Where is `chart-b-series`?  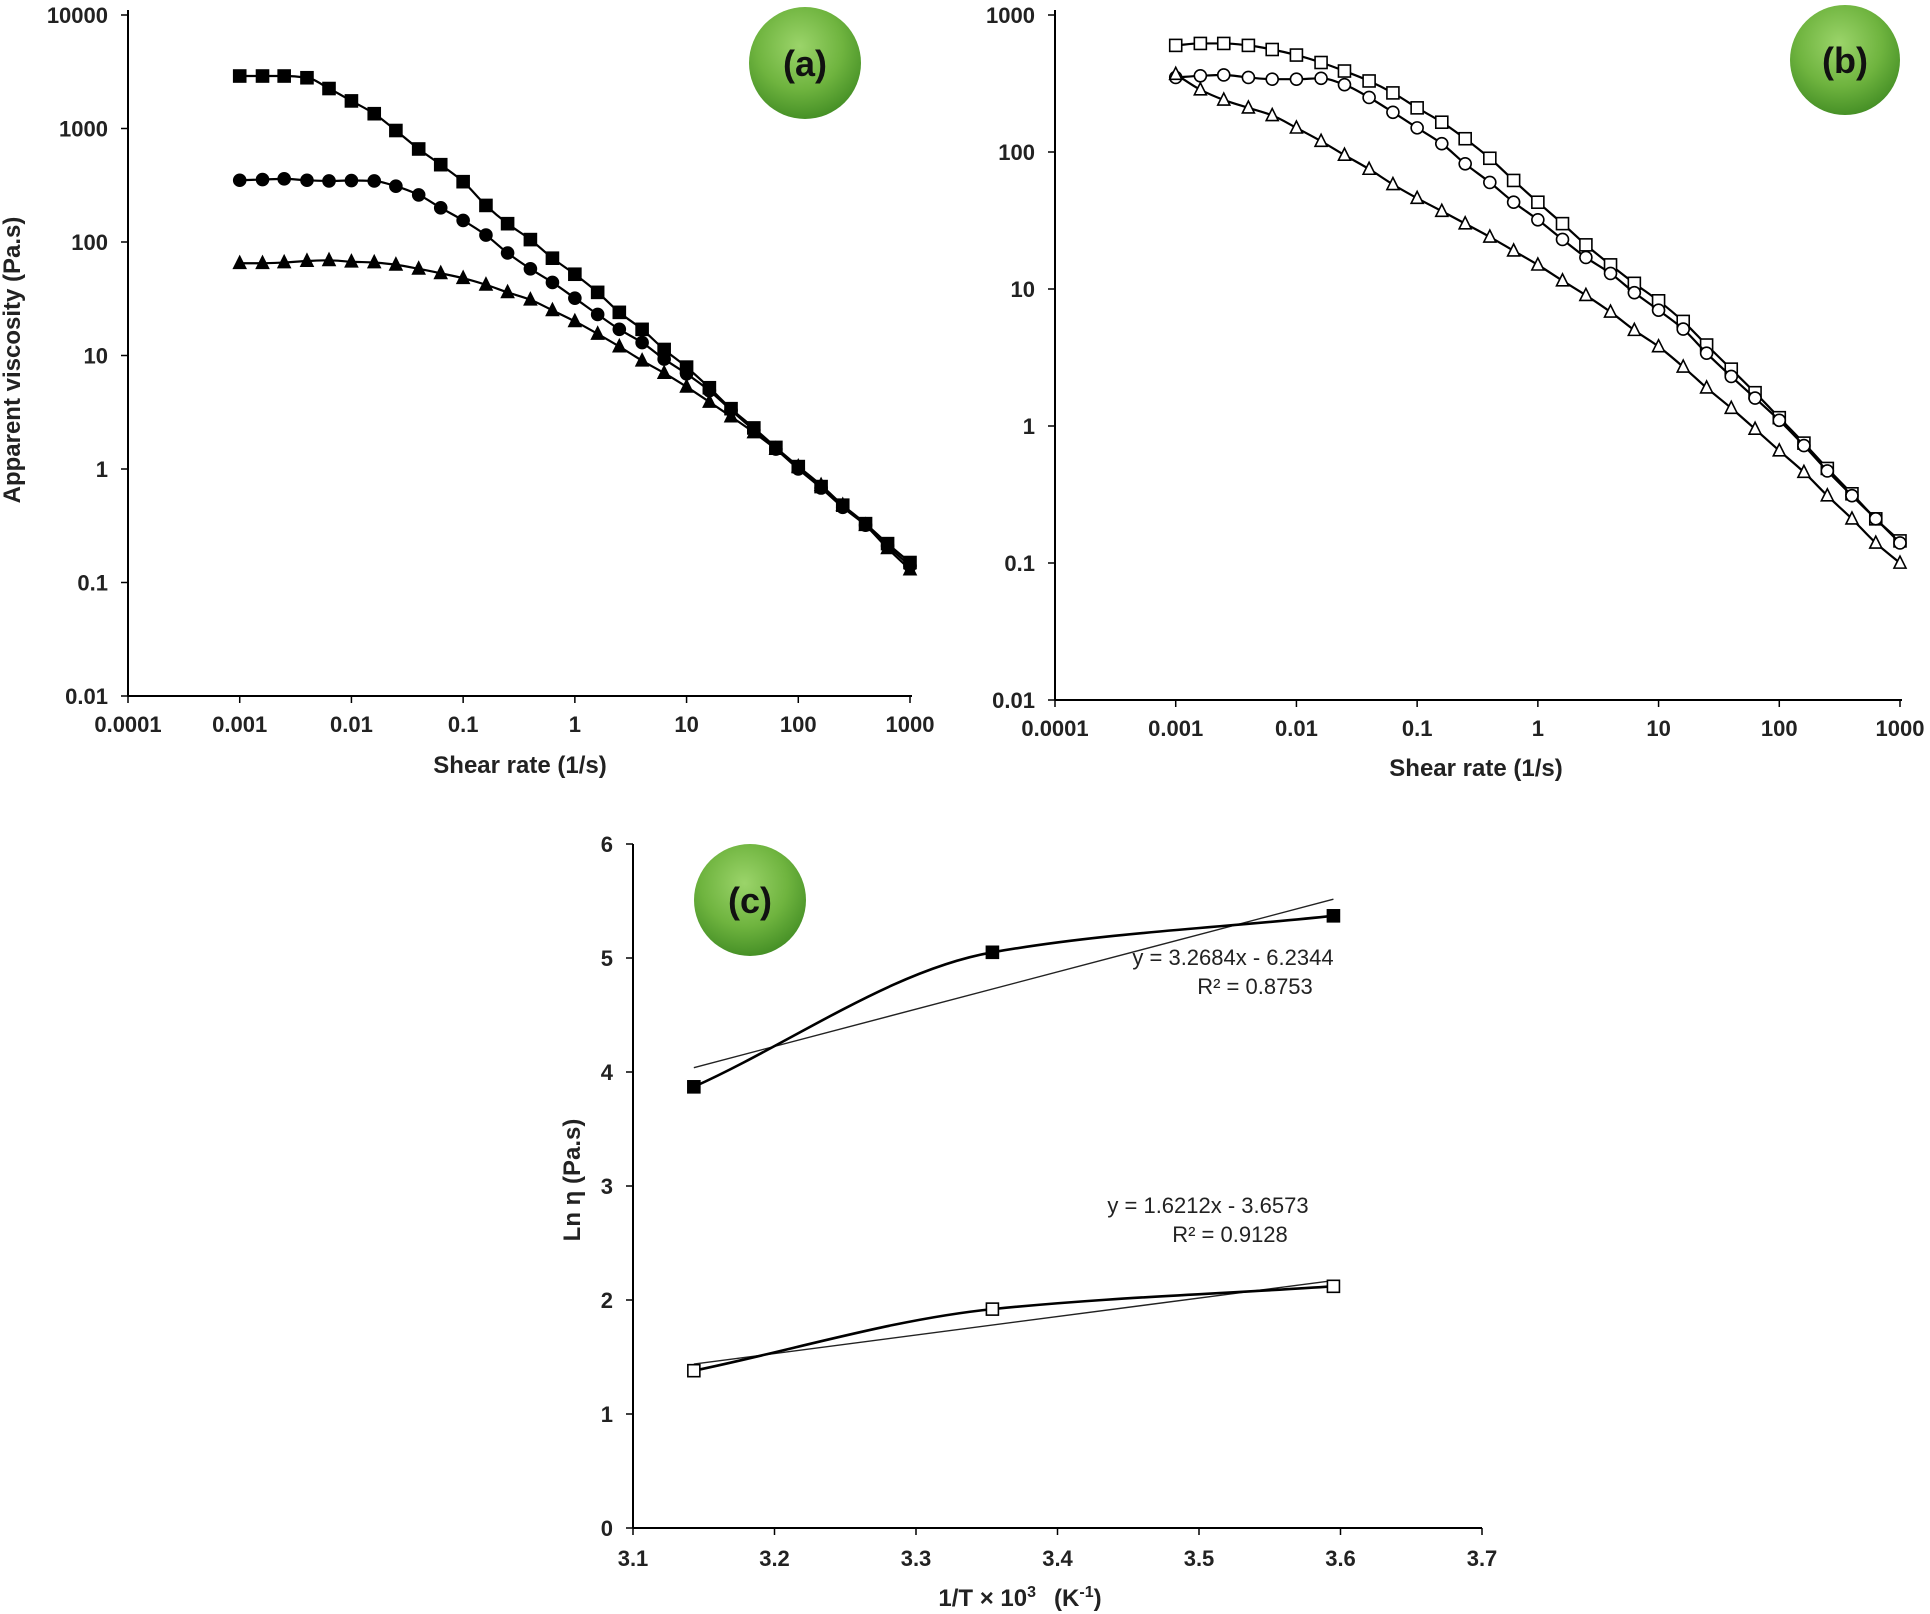
chart-b-series is located at coordinates (1538, 302).